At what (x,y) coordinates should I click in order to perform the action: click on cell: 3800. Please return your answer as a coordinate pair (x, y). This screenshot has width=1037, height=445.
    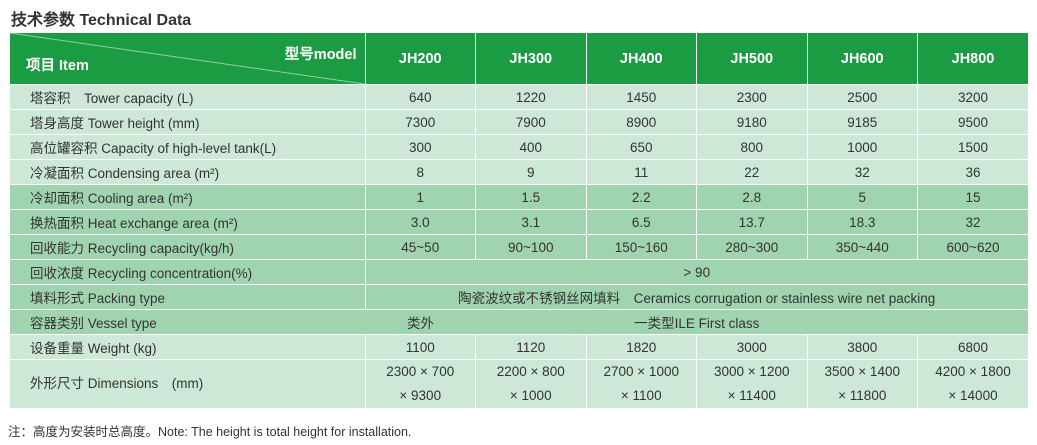
    Looking at the image, I should click on (862, 347).